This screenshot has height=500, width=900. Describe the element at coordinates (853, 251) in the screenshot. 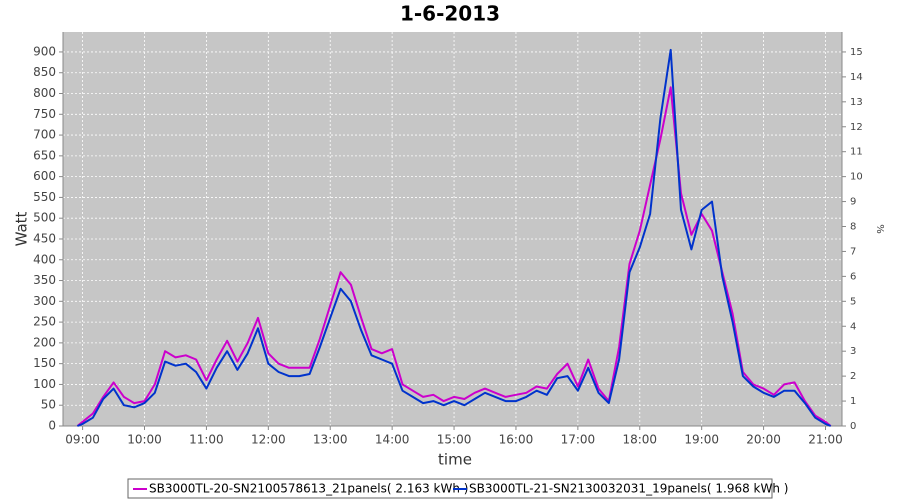

I see `y2-tick-label: 7` at that location.